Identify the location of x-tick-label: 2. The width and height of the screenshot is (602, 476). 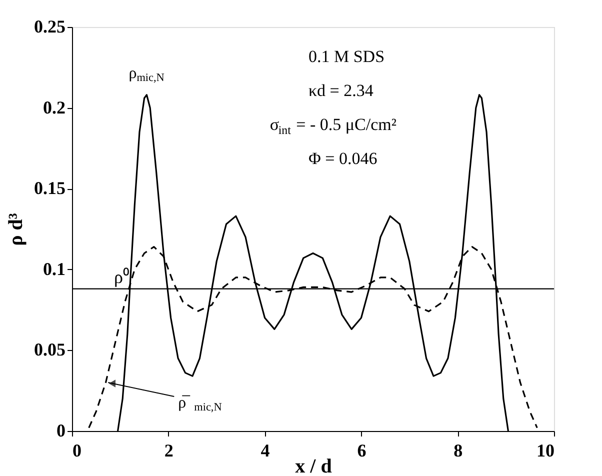
(169, 450).